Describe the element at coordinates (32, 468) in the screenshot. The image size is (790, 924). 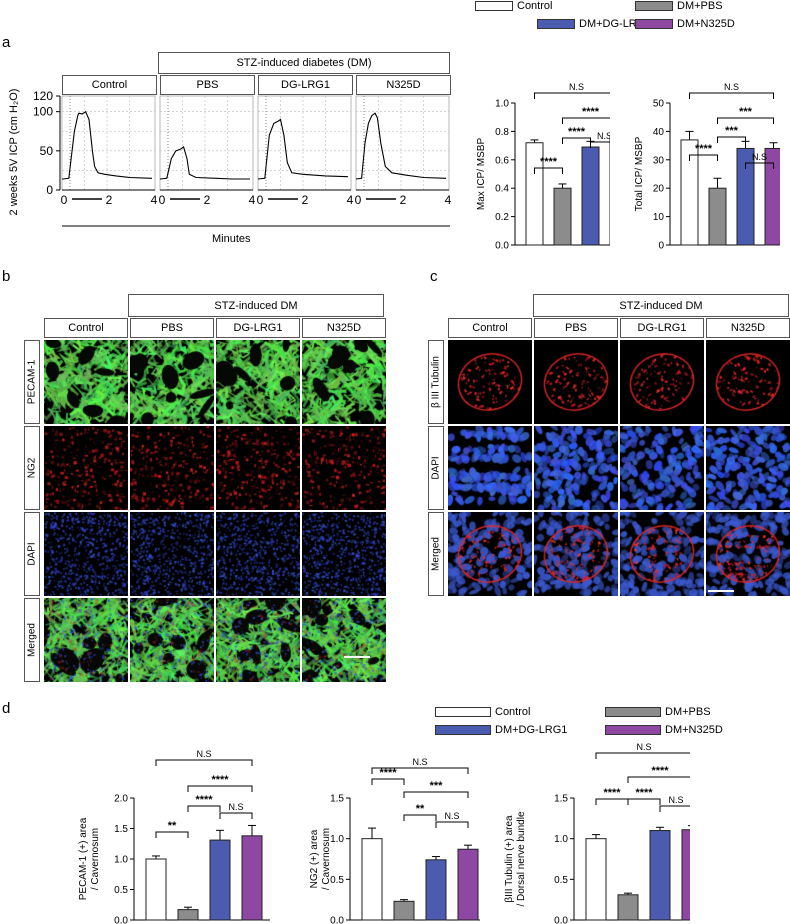
I see `row-label-text: NG2` at that location.